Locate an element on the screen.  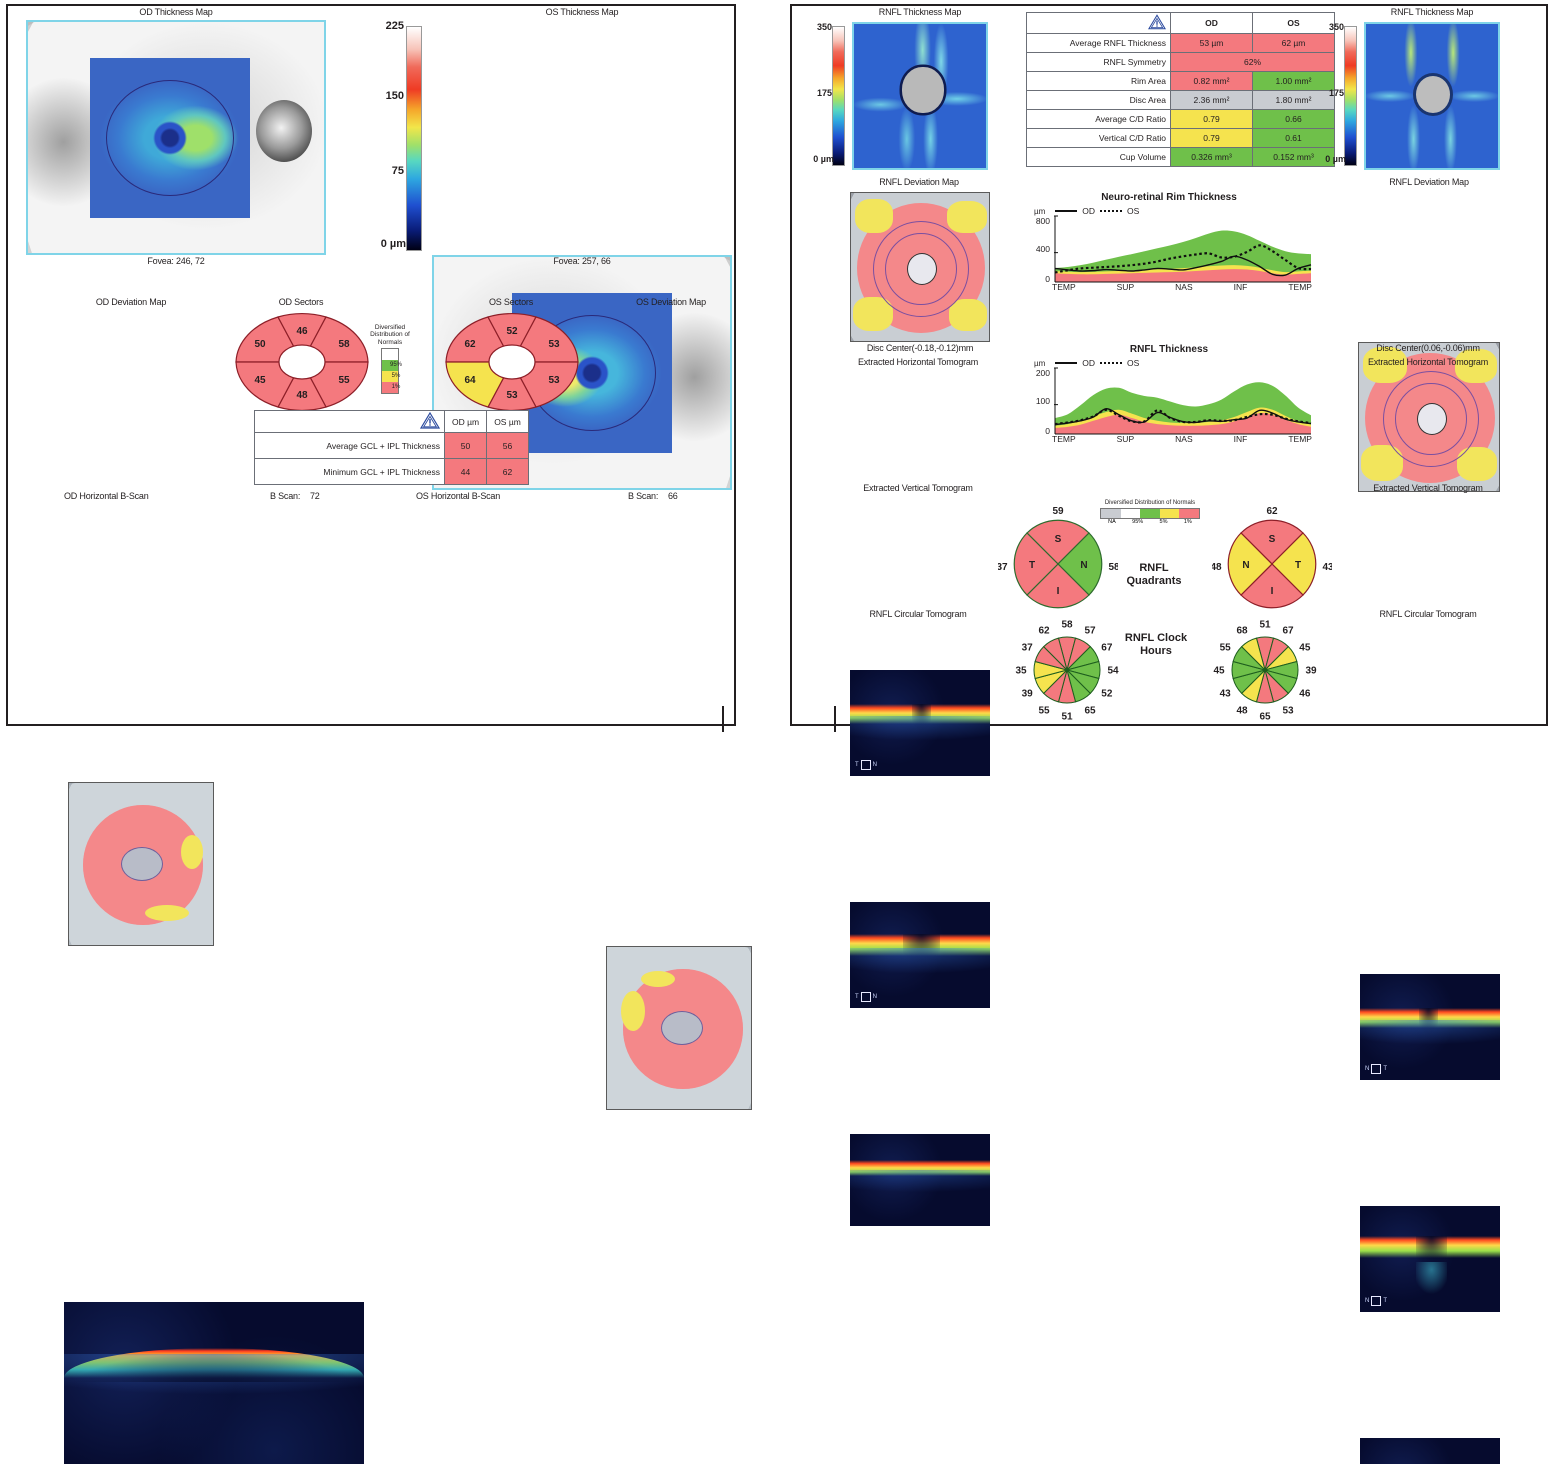
os-deviation-map is located at coordinates (679, 1028).